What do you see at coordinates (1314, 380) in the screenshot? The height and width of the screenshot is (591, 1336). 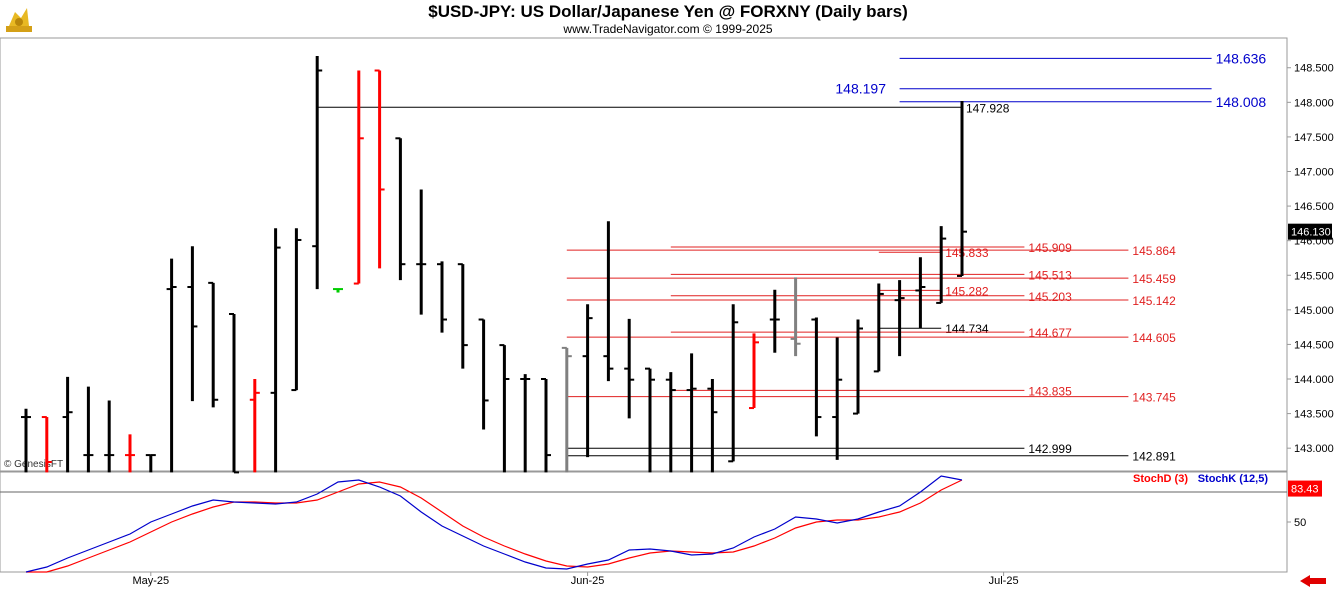 I see `price-axis-label: 144.000` at bounding box center [1314, 380].